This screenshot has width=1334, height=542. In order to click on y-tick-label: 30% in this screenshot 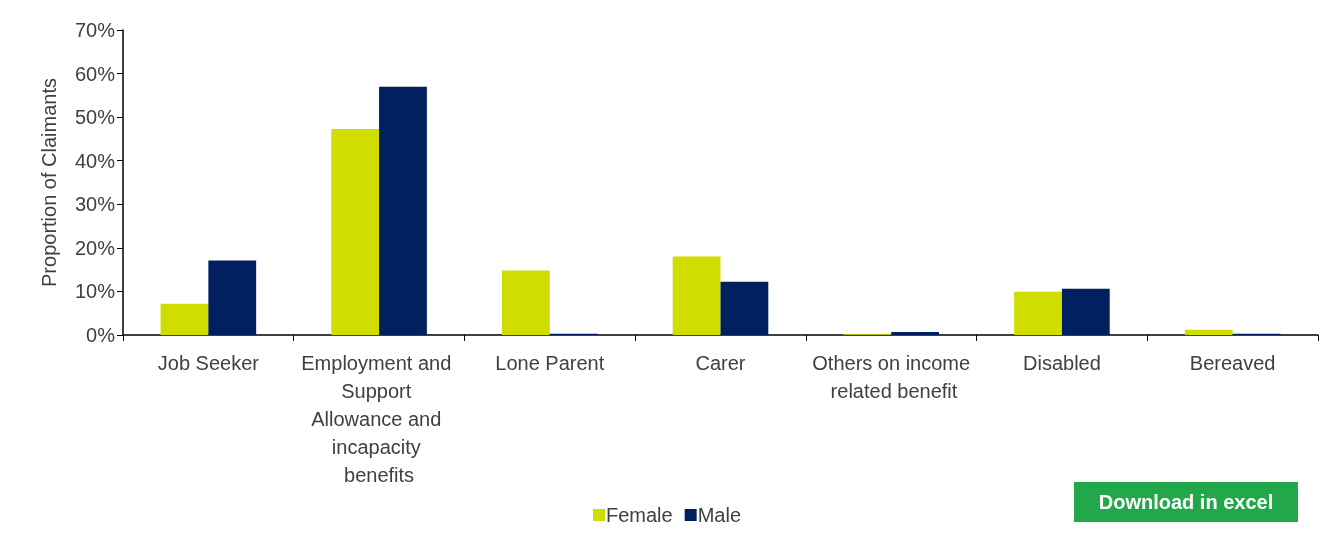, I will do `click(95, 204)`.